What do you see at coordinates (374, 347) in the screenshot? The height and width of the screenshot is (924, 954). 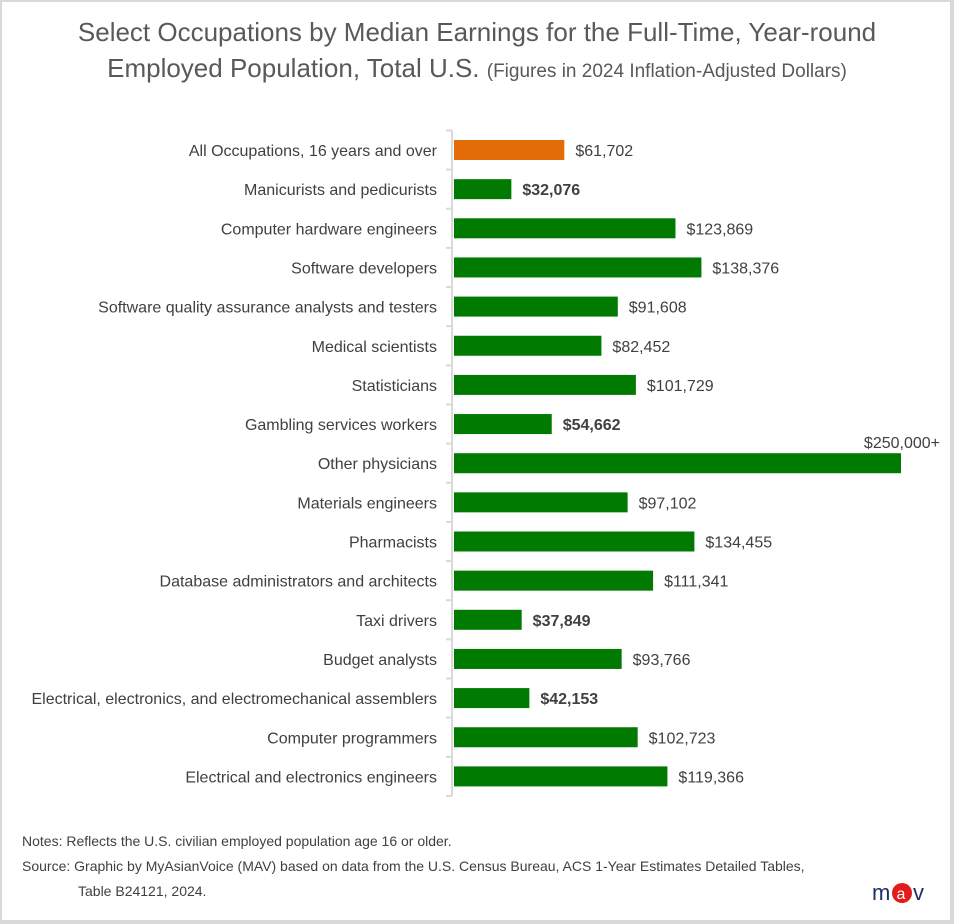 I see `category-label: Medical scientists` at bounding box center [374, 347].